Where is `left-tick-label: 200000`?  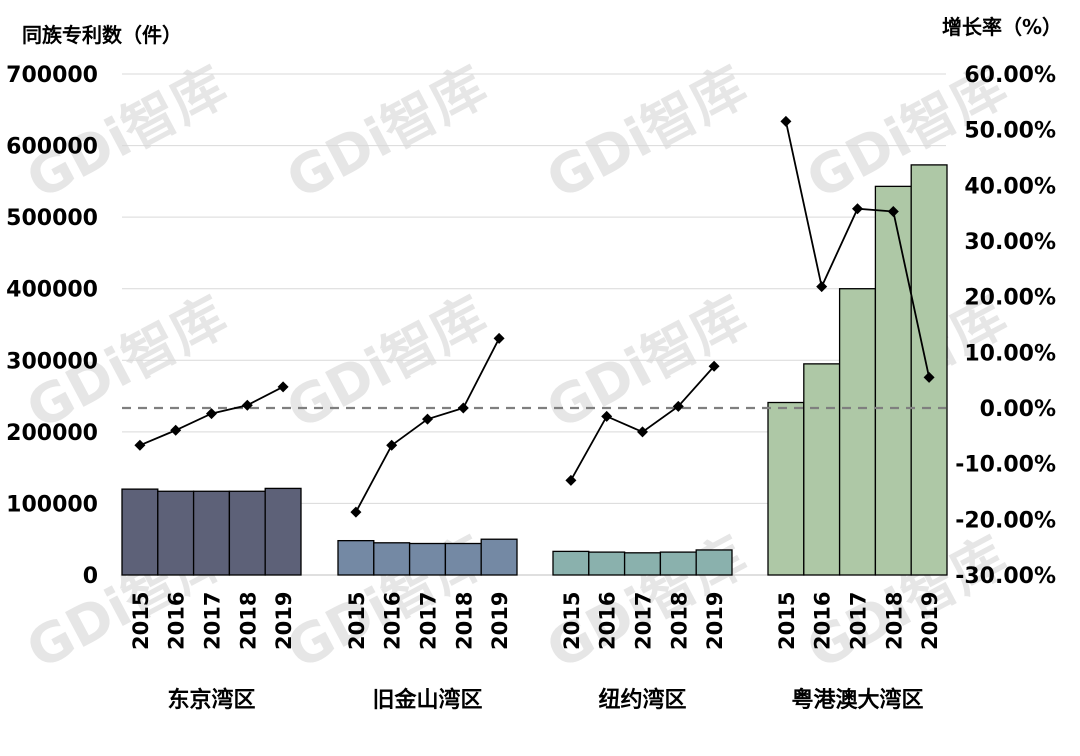 left-tick-label: 200000 is located at coordinates (52, 433).